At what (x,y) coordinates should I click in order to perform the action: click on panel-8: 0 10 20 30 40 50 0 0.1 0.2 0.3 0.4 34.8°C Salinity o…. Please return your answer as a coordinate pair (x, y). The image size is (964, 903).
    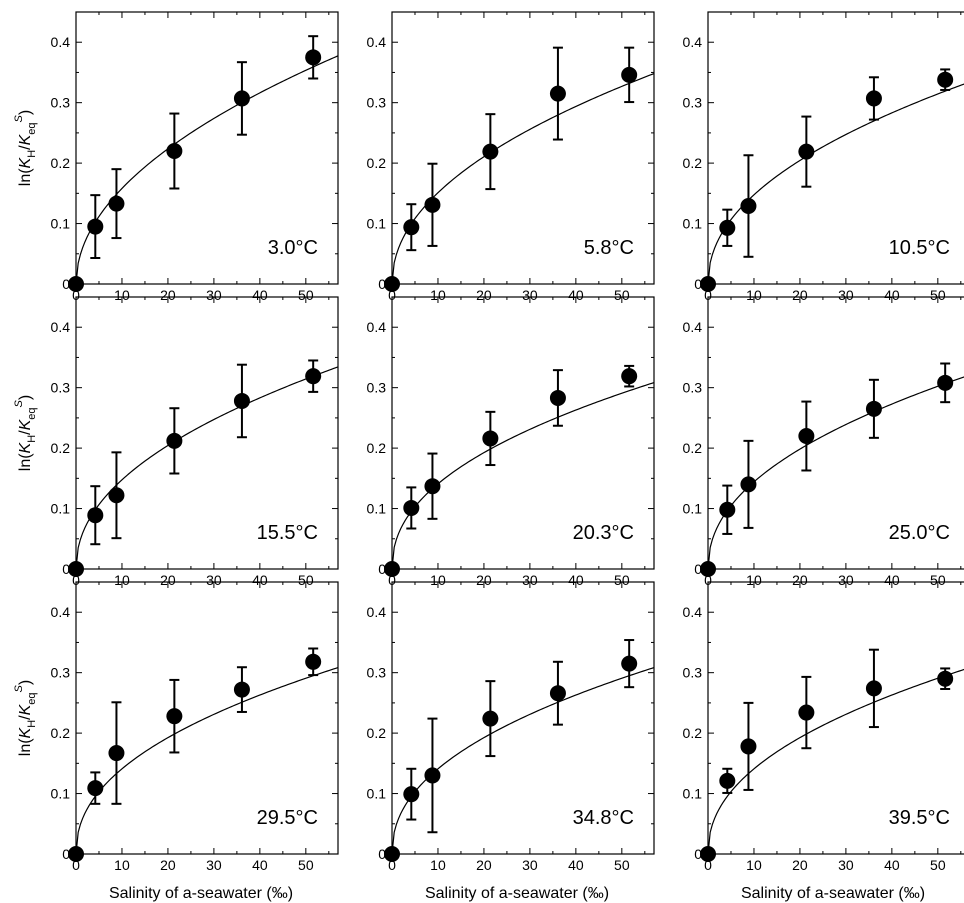
    Looking at the image, I should click on (511, 741).